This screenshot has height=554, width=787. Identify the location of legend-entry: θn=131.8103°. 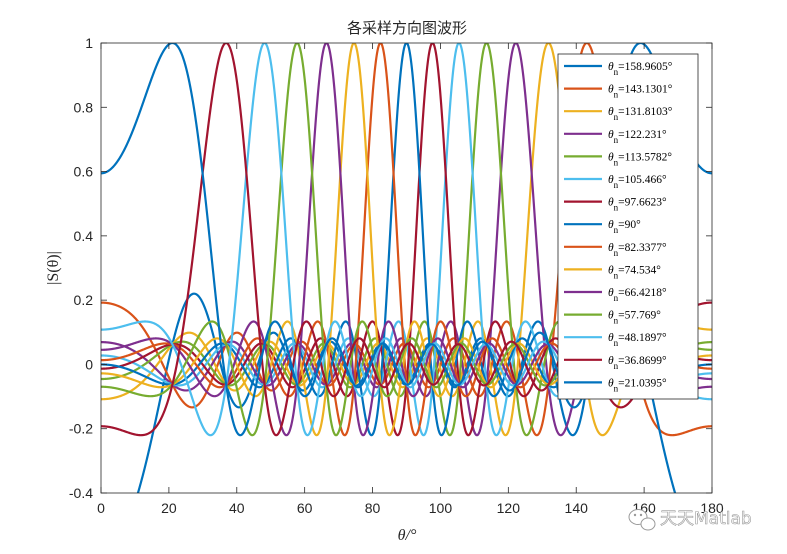
(618, 114).